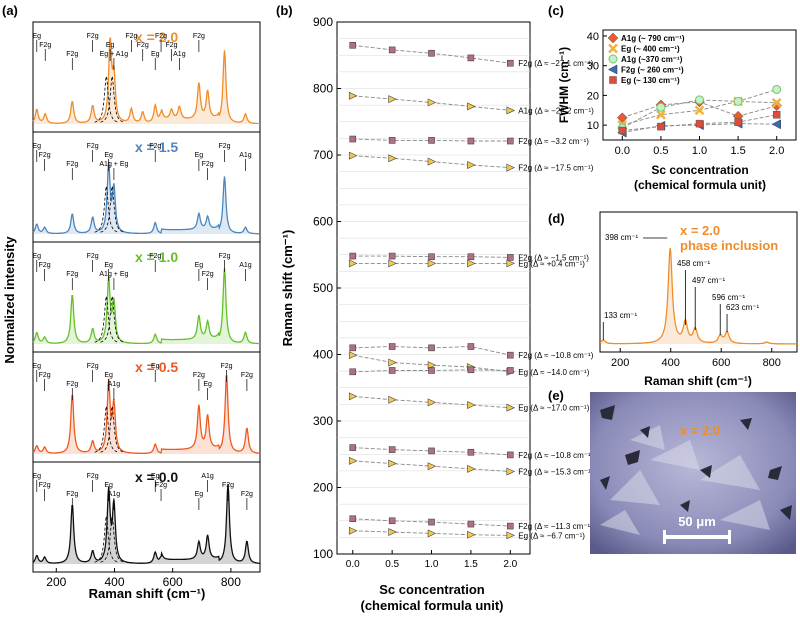 This screenshot has height=617, width=800. I want to click on y-tick-label: 40, so click(593, 37).